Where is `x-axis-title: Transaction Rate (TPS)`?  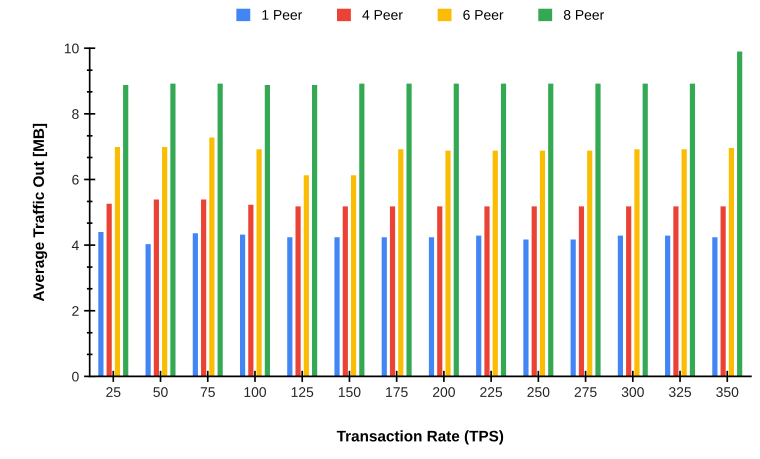 x-axis-title: Transaction Rate (TPS) is located at coordinates (420, 437).